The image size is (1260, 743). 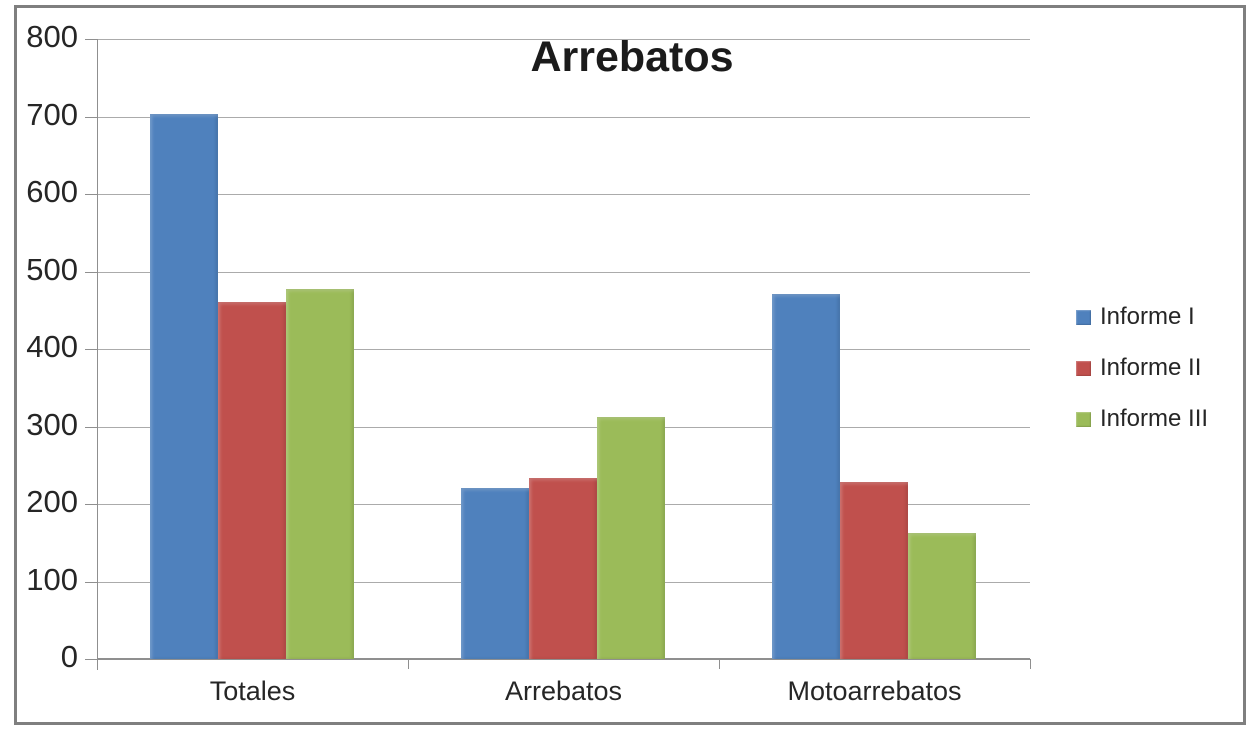 I want to click on legend-swatch-informe-i, so click(x=1083, y=317).